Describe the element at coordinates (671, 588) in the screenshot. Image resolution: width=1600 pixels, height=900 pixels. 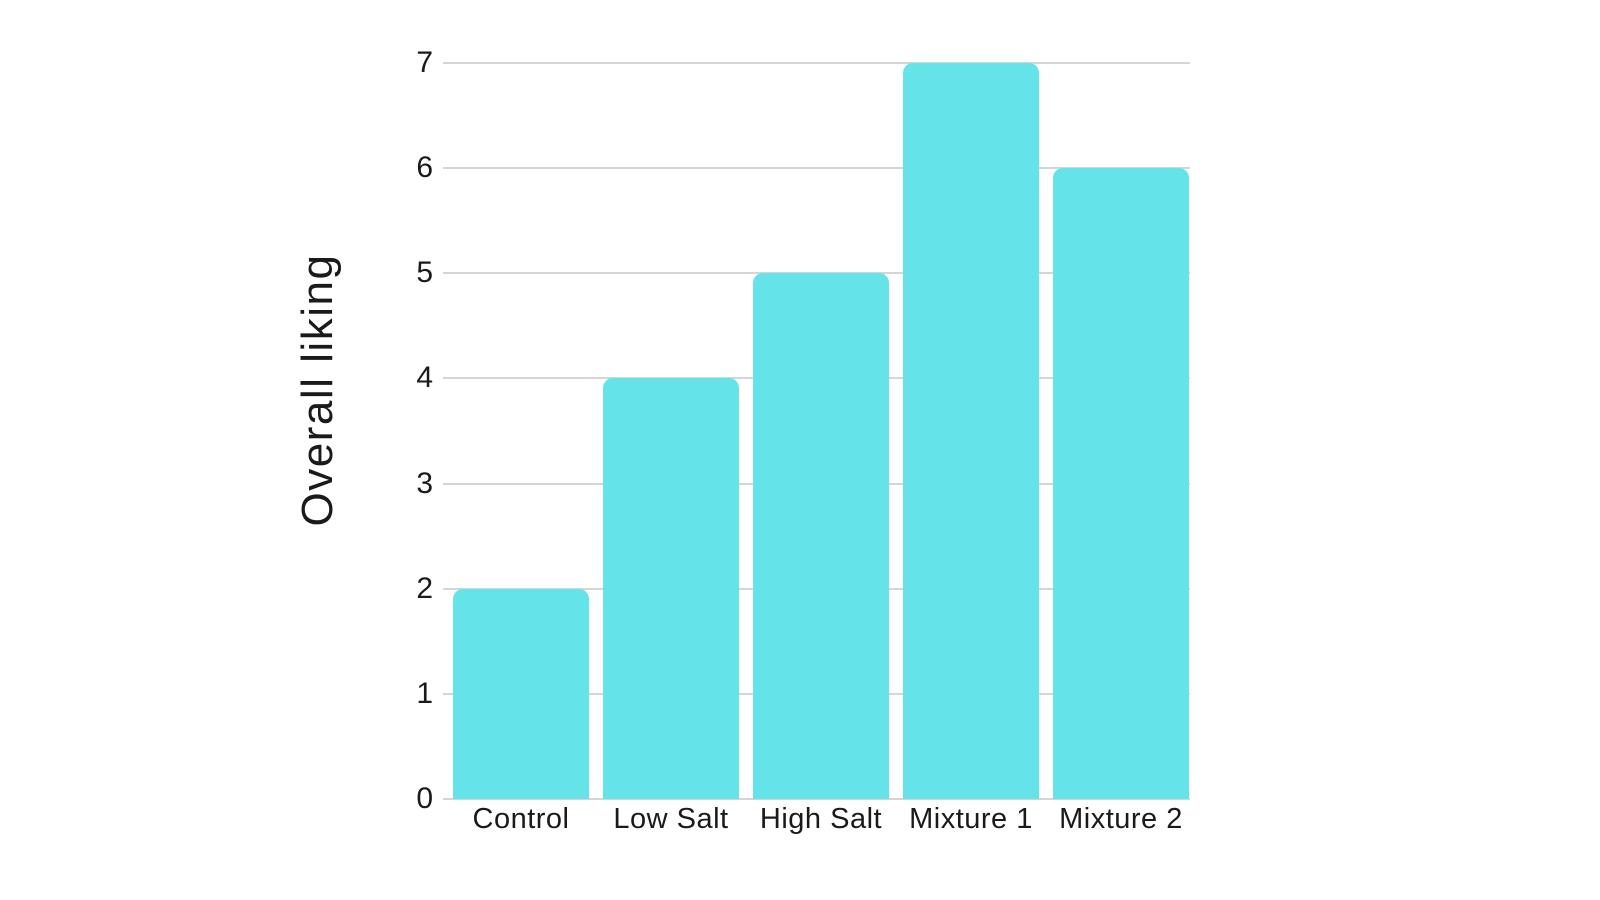
I see `bar-low-salt` at that location.